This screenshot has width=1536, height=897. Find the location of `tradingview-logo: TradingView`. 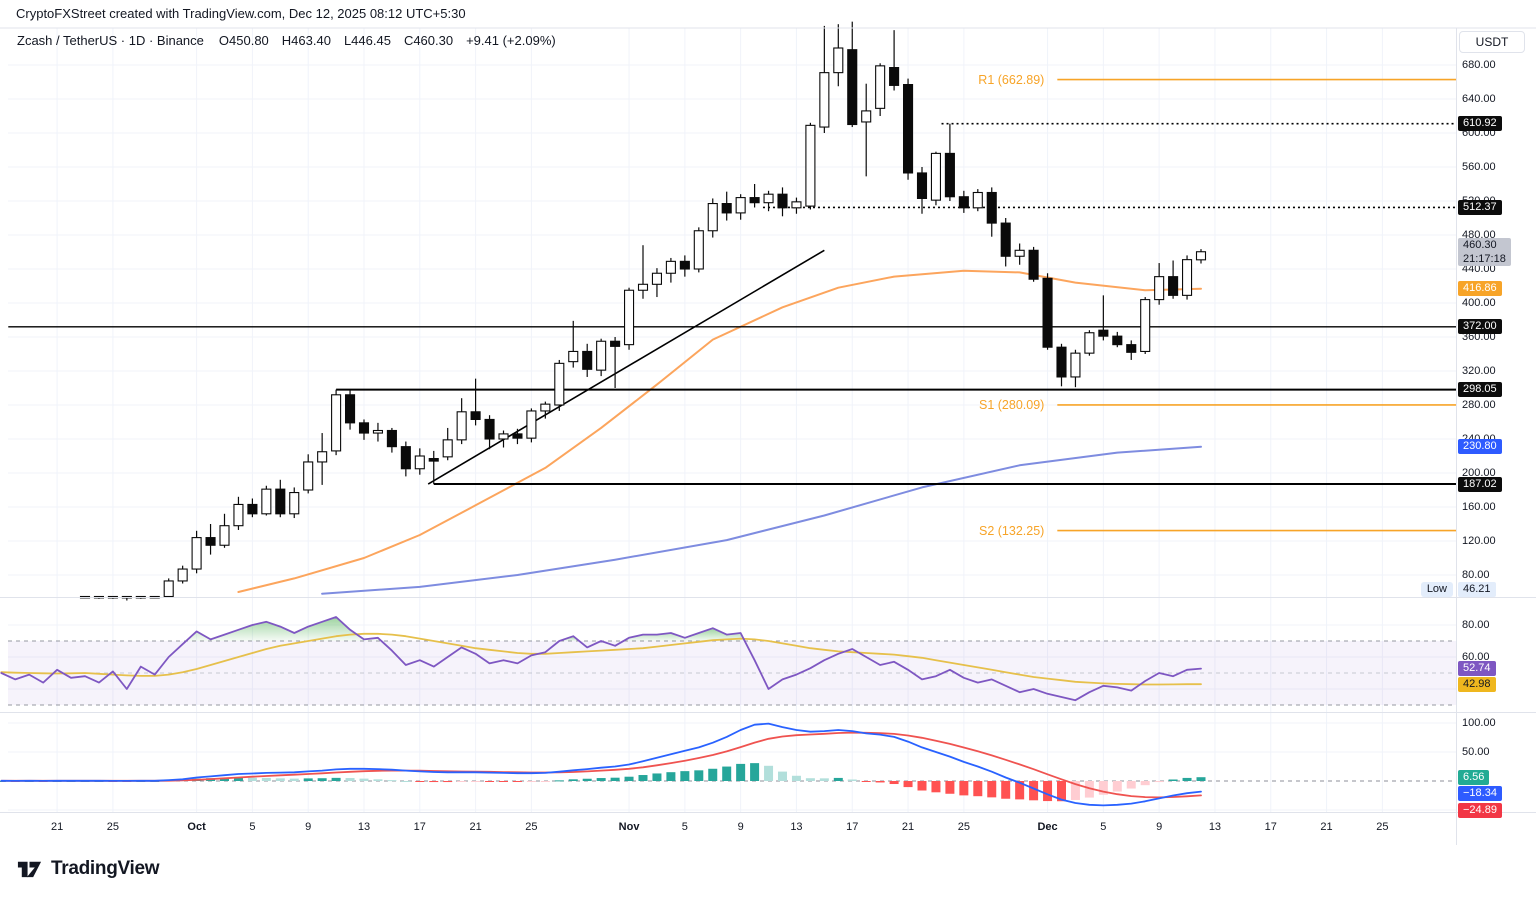

tradingview-logo: TradingView is located at coordinates (88, 868).